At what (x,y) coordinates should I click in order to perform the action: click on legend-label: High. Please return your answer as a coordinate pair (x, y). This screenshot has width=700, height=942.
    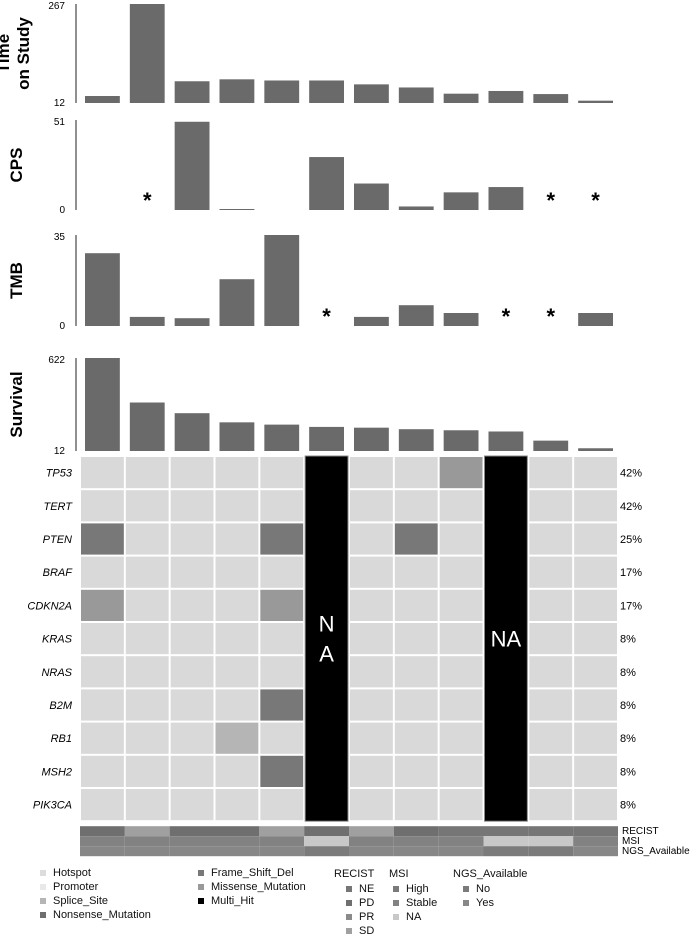
    Looking at the image, I should click on (417, 889).